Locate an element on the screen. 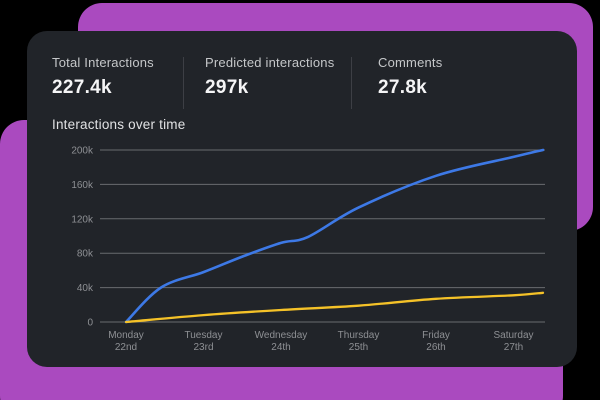  y-axis-tick-label: 40k is located at coordinates (85, 288).